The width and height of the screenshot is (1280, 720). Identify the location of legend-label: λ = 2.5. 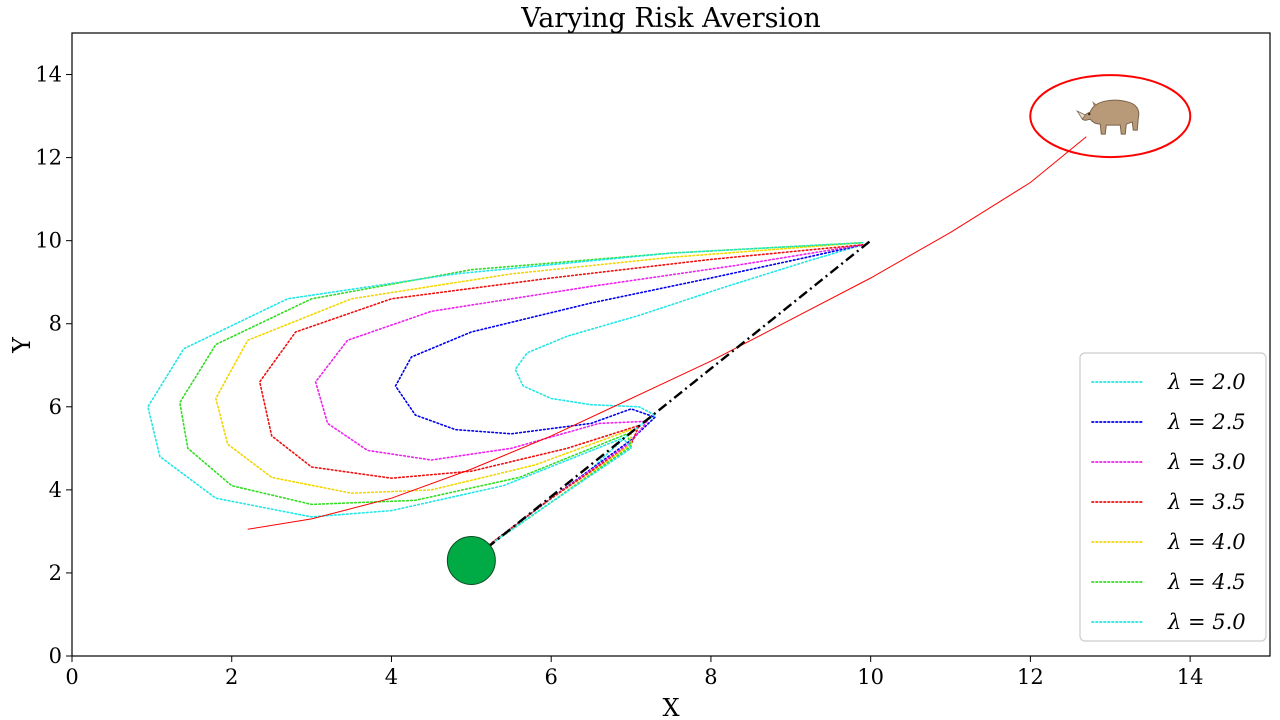
(1206, 422).